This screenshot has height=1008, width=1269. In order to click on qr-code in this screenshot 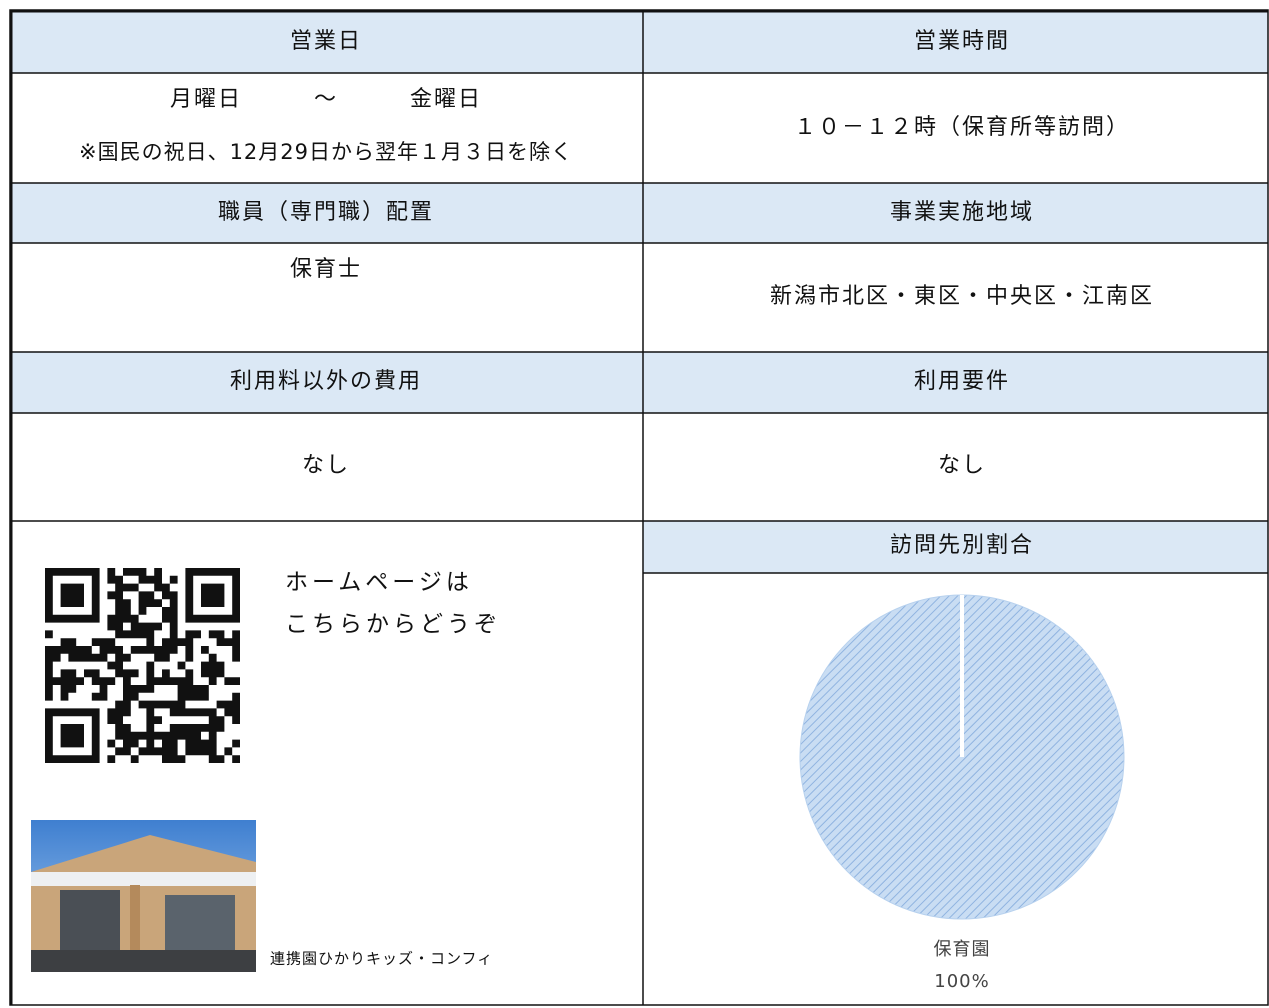, I will do `click(142, 665)`.